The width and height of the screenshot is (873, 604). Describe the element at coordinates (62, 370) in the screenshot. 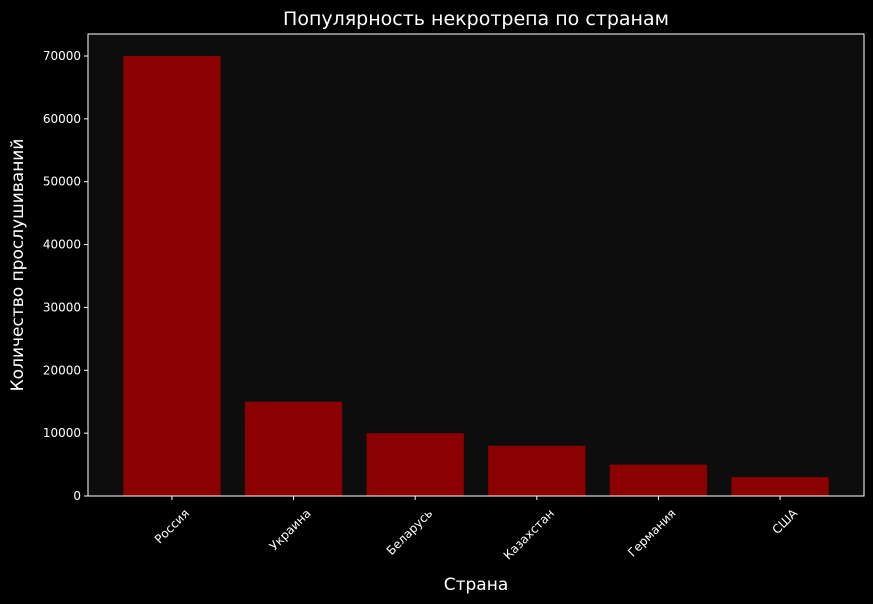

I see `y-tick-label: 20000` at that location.